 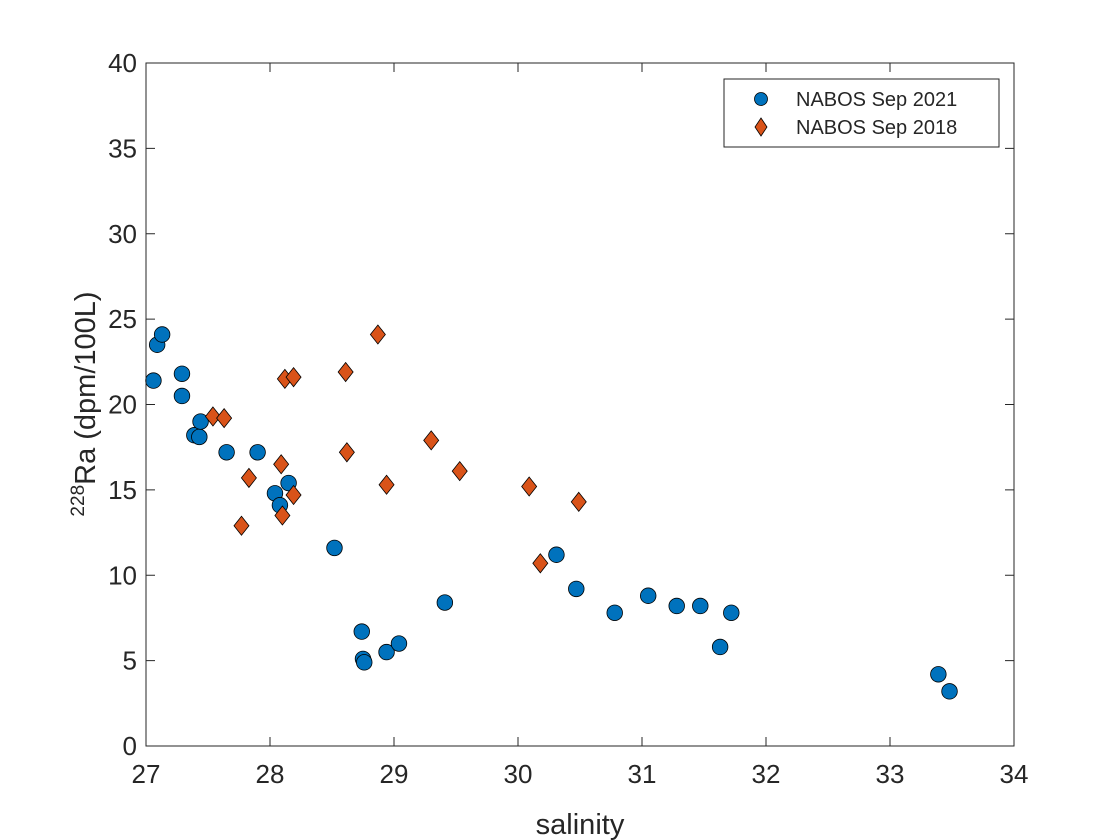 What do you see at coordinates (1014, 774) in the screenshot?
I see `x-tick-label: 34` at bounding box center [1014, 774].